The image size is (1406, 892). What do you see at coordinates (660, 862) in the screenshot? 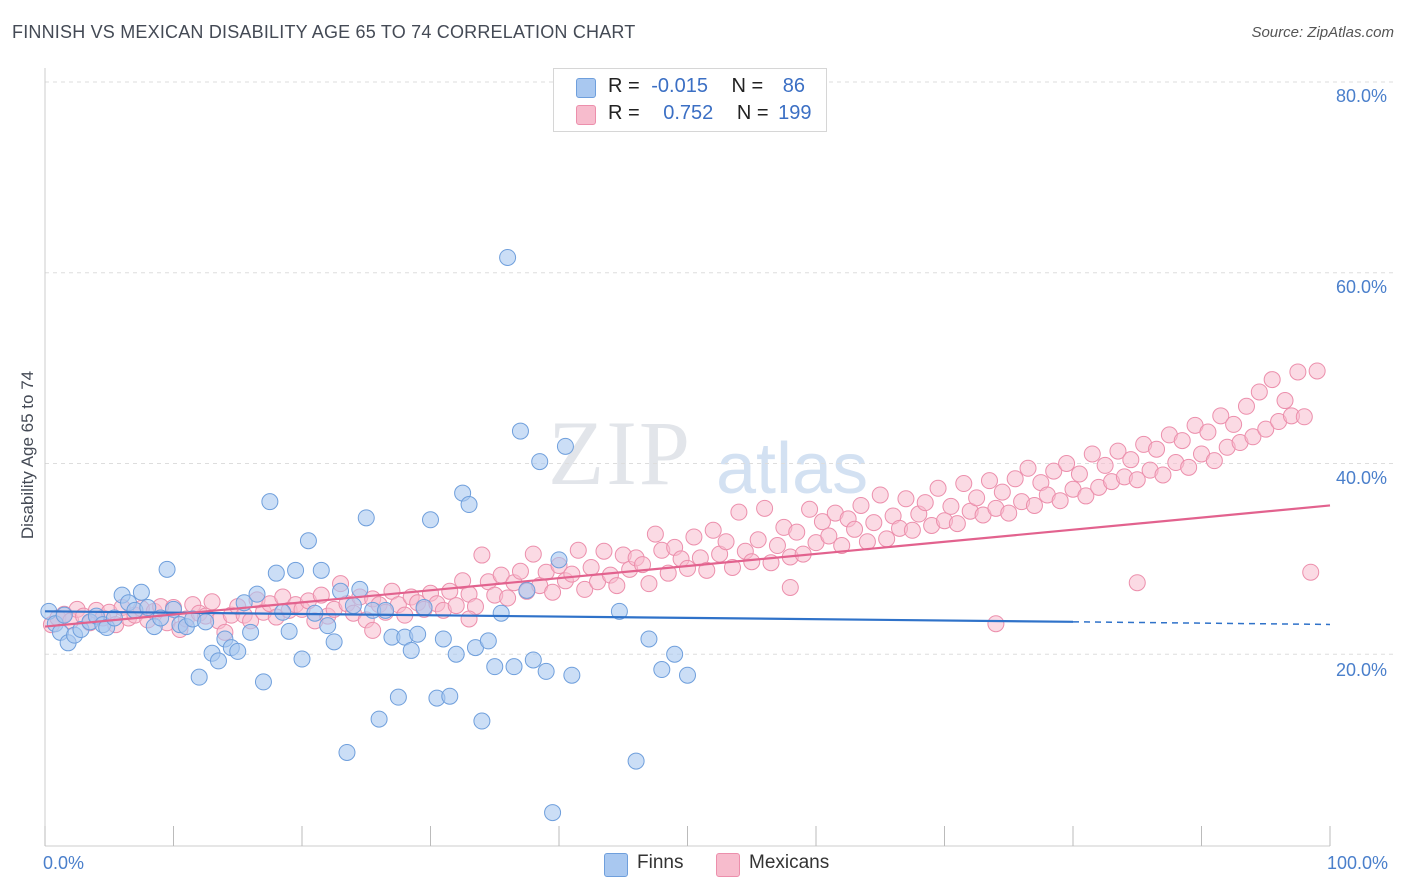
I see `finns-legend-label: Finns` at bounding box center [660, 862].